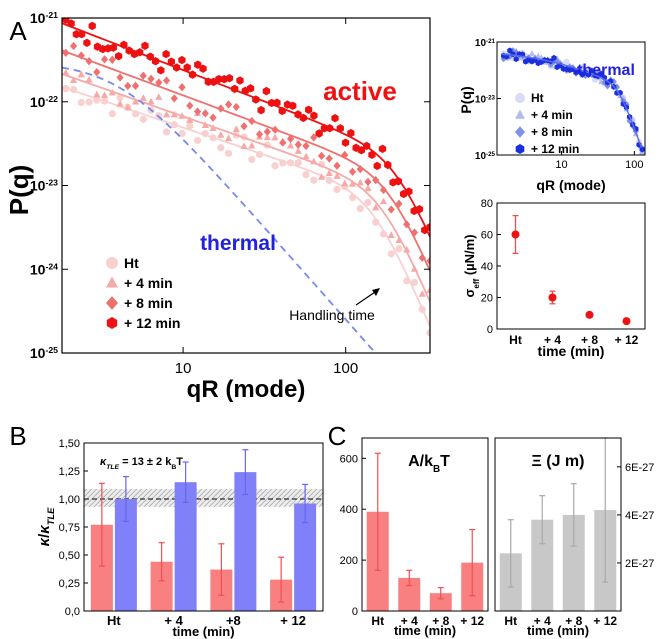  I want to click on inset-fit-line, so click(572, 100).